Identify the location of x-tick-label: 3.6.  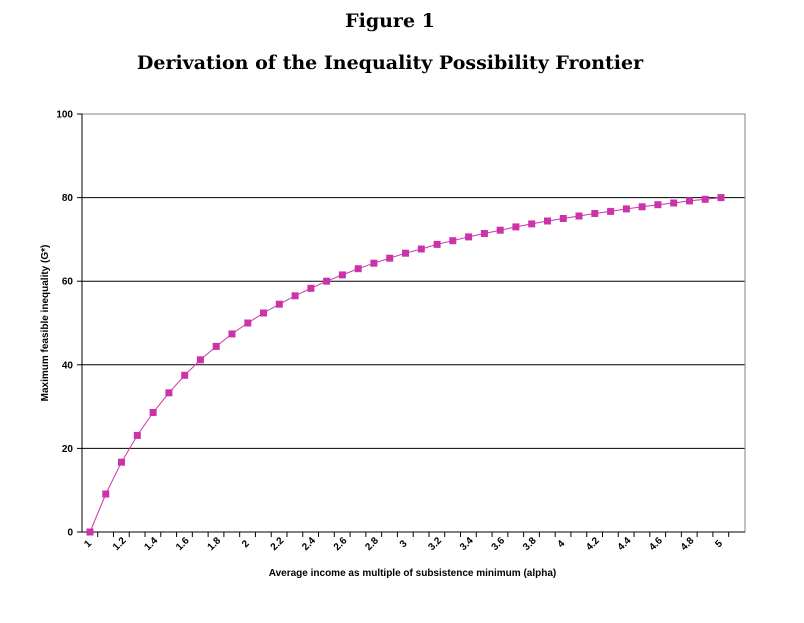
(499, 544).